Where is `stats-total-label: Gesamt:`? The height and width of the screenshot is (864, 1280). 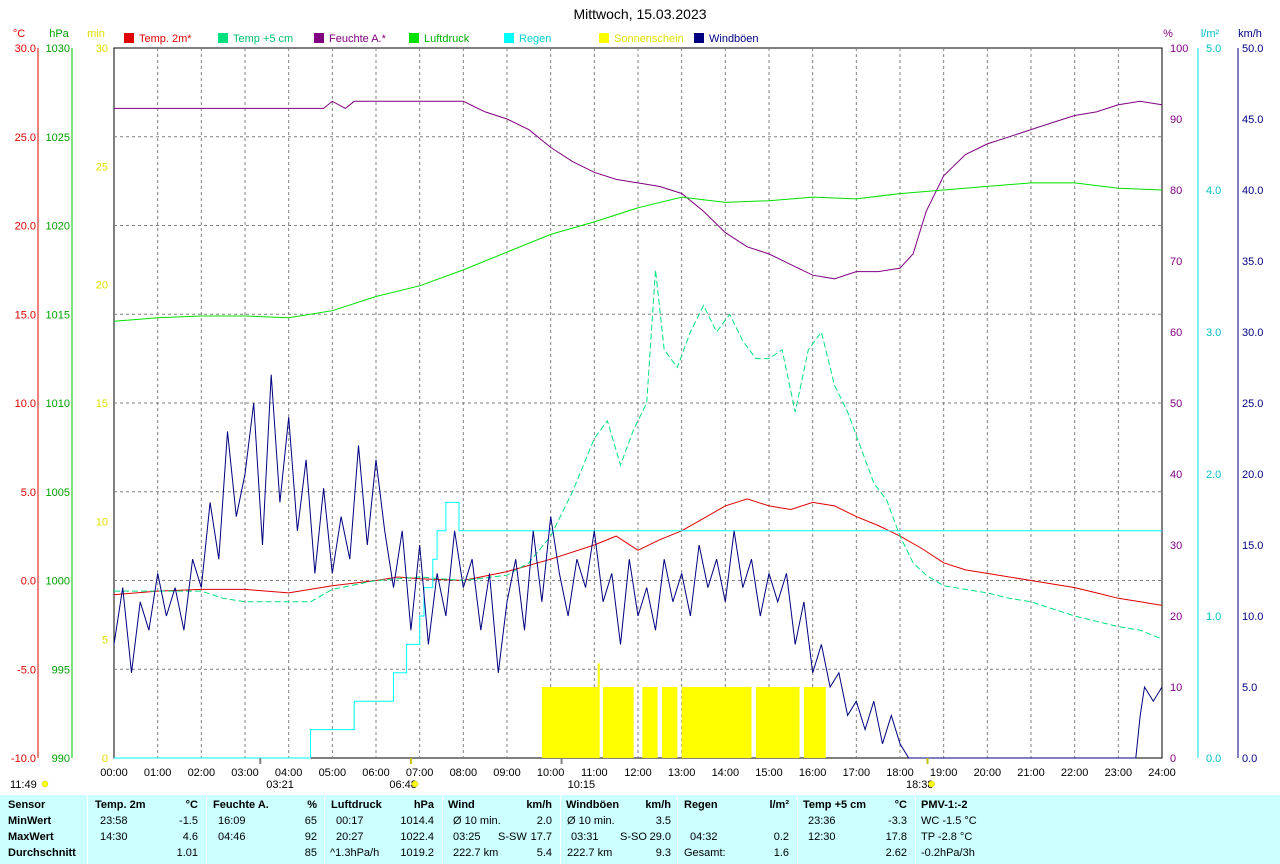 stats-total-label: Gesamt: is located at coordinates (705, 853).